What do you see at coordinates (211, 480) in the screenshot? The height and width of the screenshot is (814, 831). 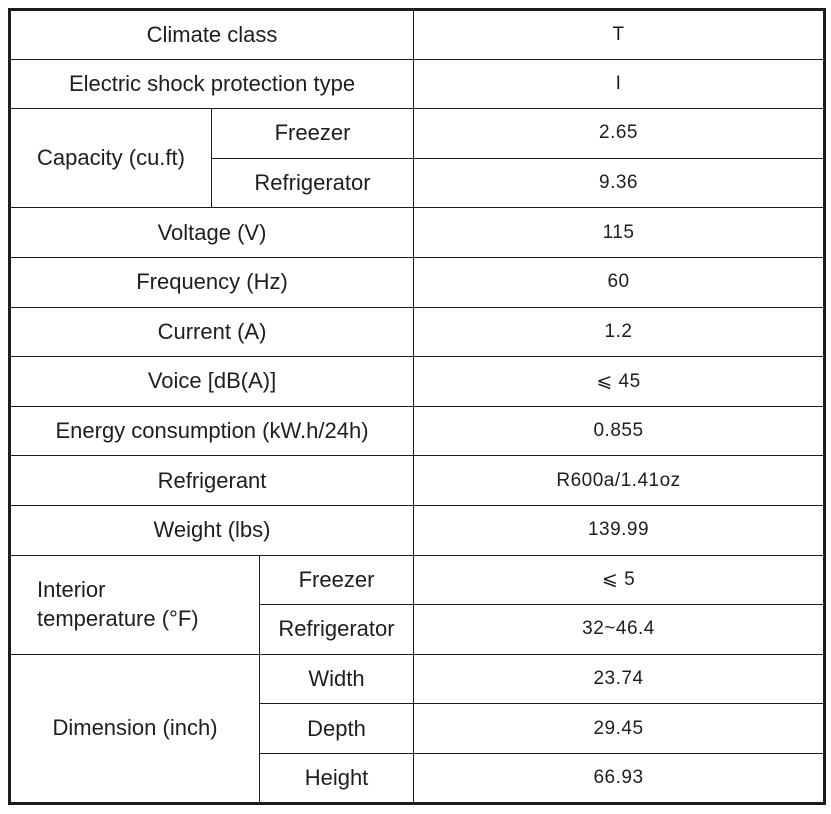 I see `spec-label: Refrigerant` at bounding box center [211, 480].